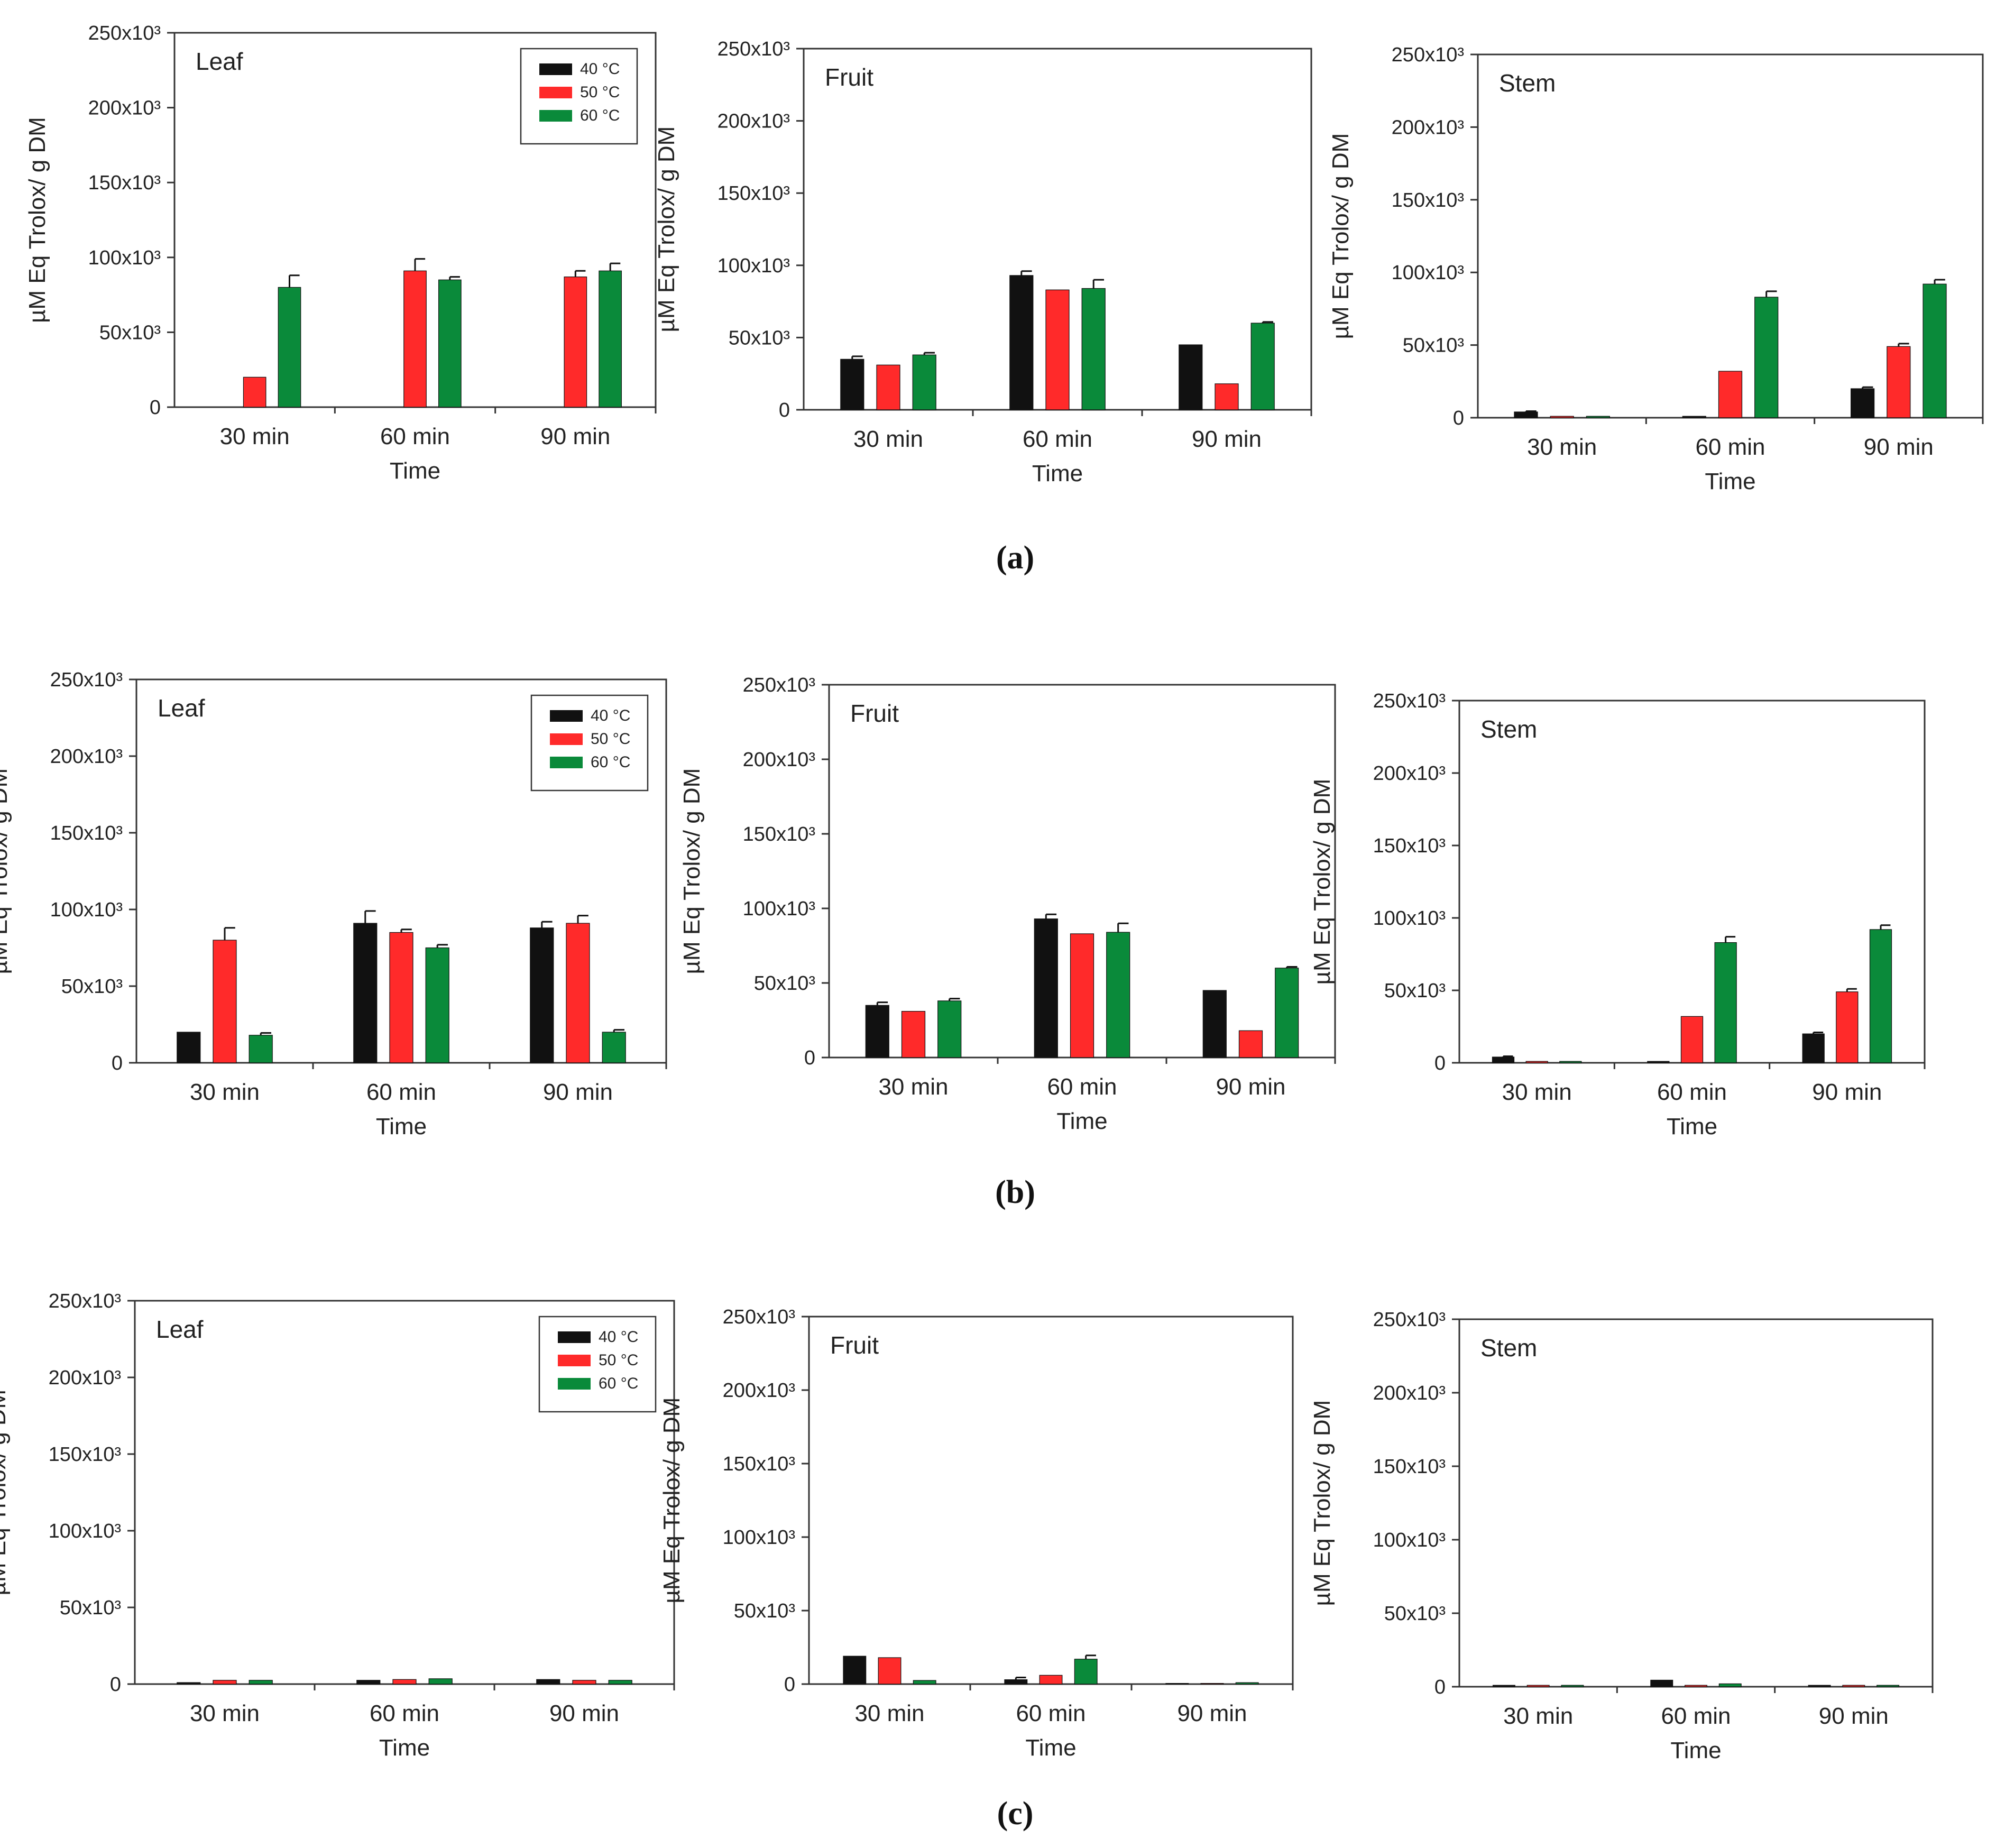 The height and width of the screenshot is (1848, 1996). What do you see at coordinates (611, 762) in the screenshot?
I see `legend-label: 60 °C` at bounding box center [611, 762].